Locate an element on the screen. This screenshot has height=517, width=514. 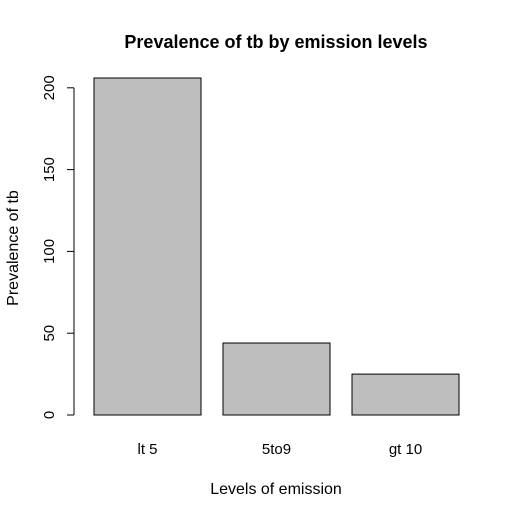
chart-title: Prevalence of tb by emission levels is located at coordinates (275, 42).